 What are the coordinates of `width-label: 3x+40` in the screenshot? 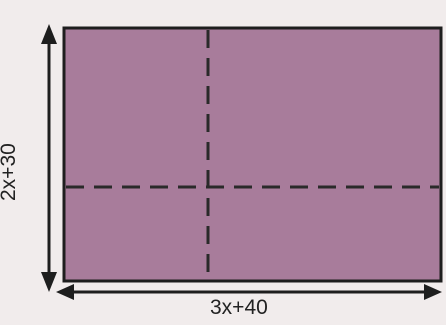 It's located at (239, 307).